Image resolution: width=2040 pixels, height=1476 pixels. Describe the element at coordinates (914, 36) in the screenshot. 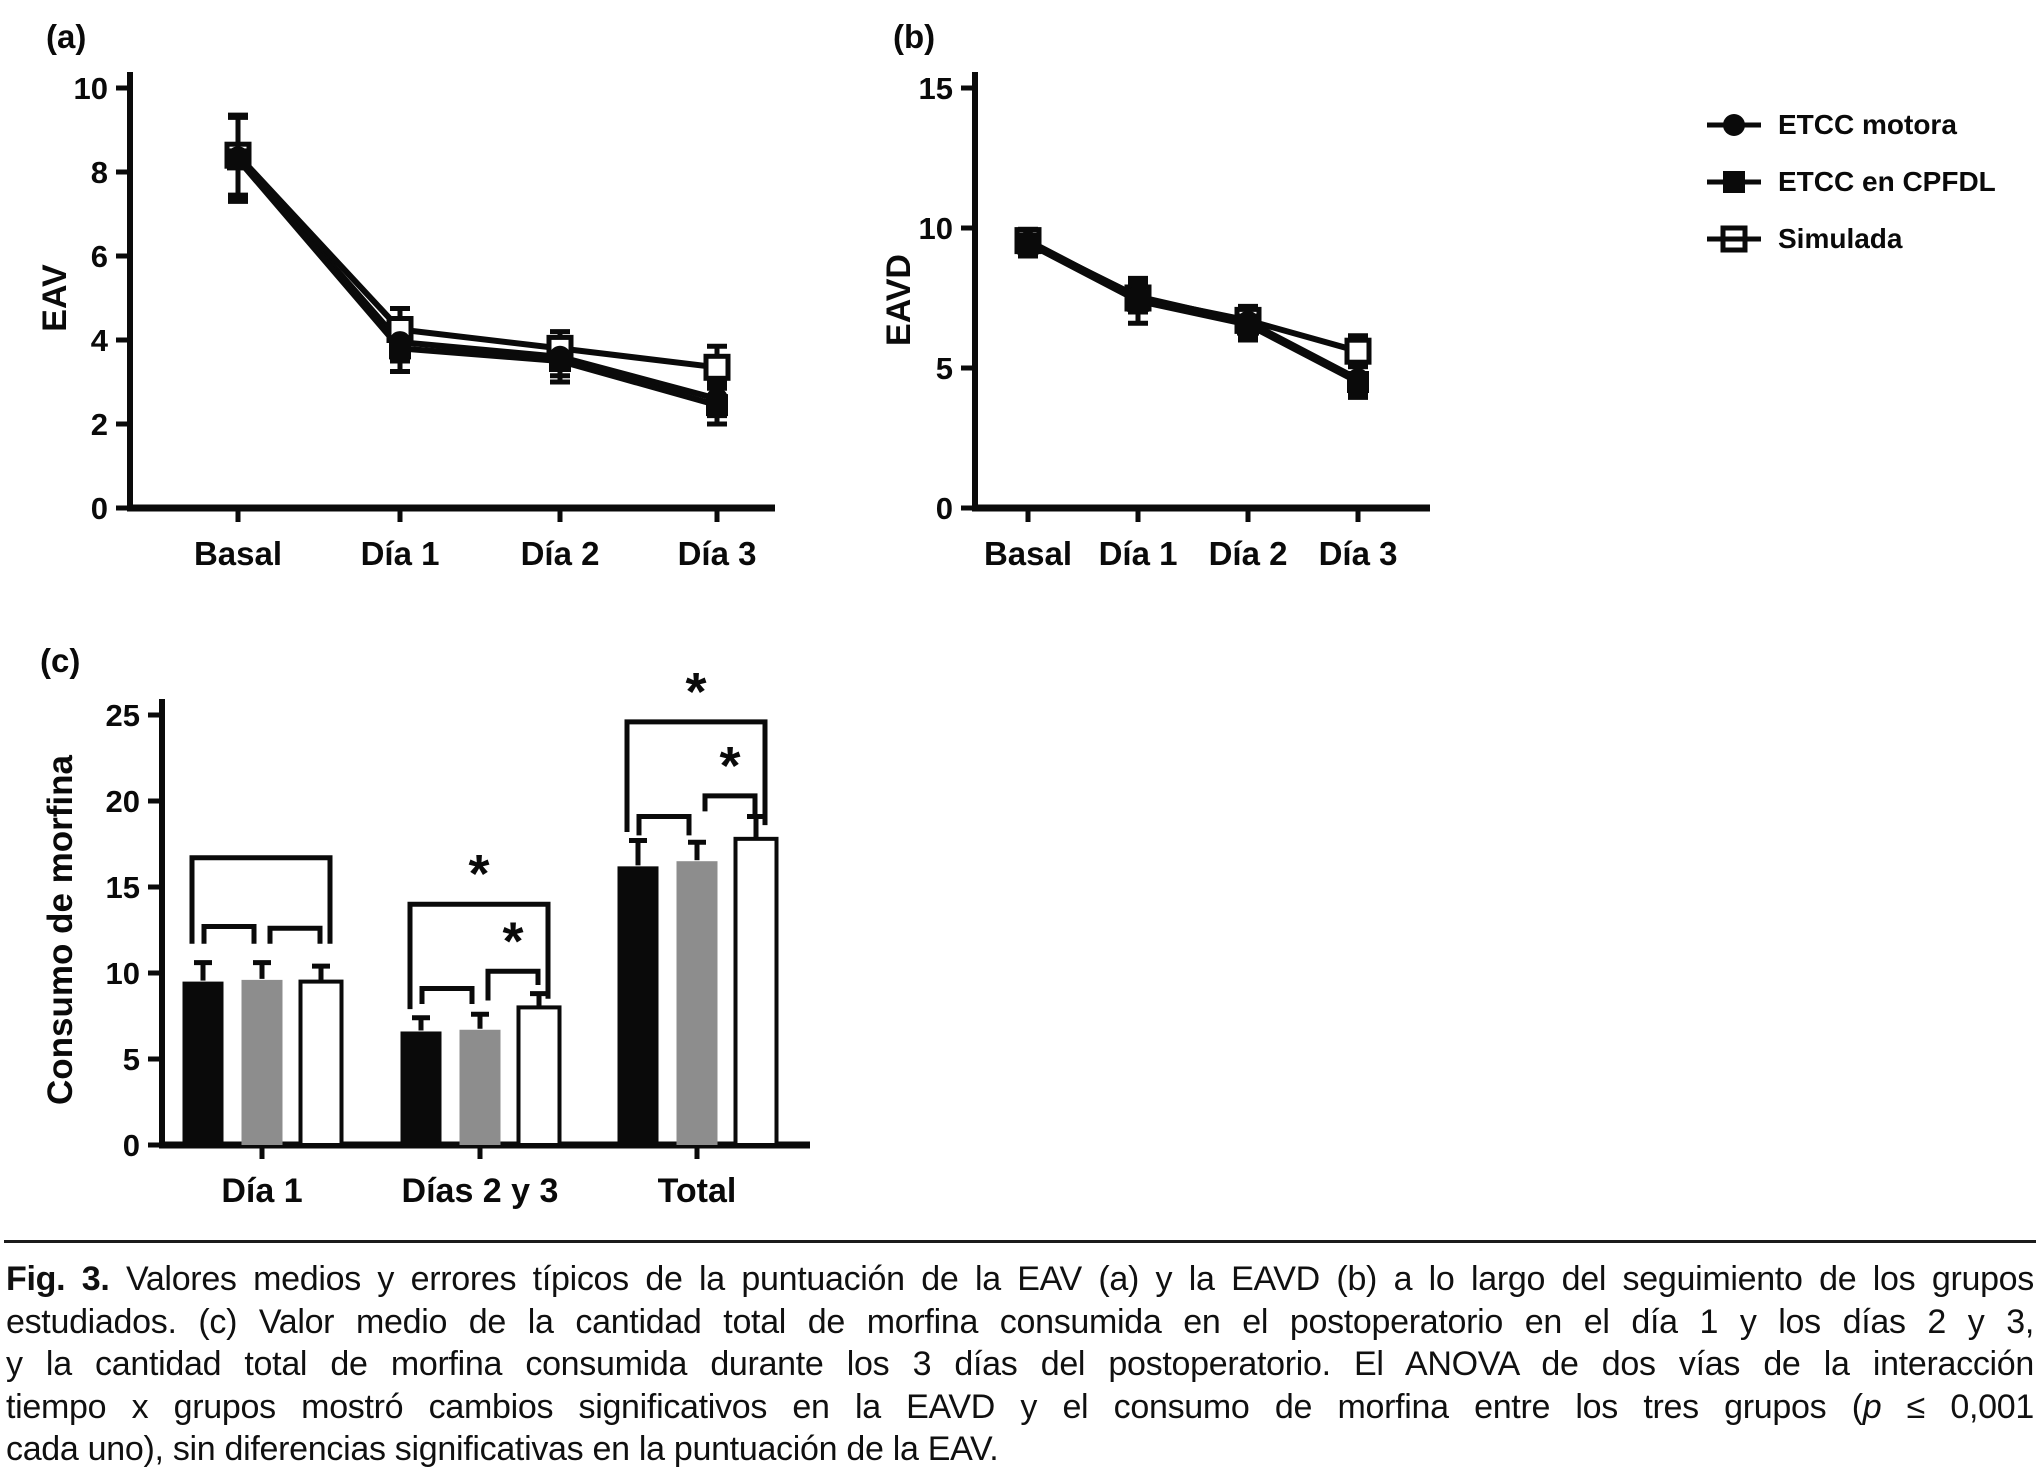

I see `panel-b-label: (b)` at that location.